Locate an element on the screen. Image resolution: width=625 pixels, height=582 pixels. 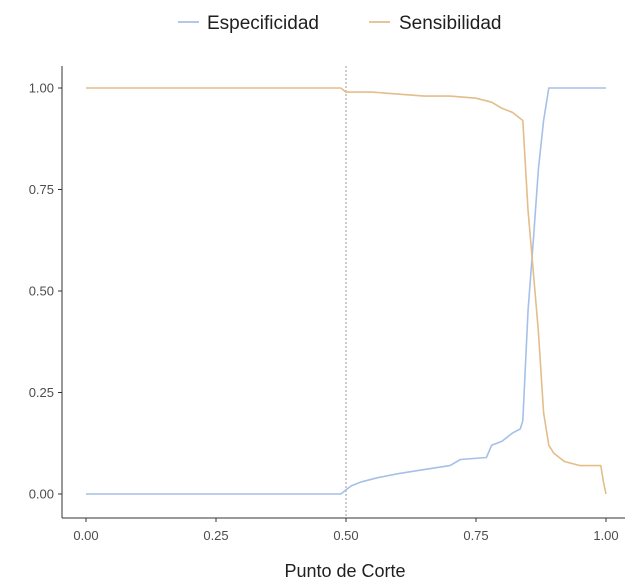
legend-label-especificidad: Especificidad is located at coordinates (263, 23).